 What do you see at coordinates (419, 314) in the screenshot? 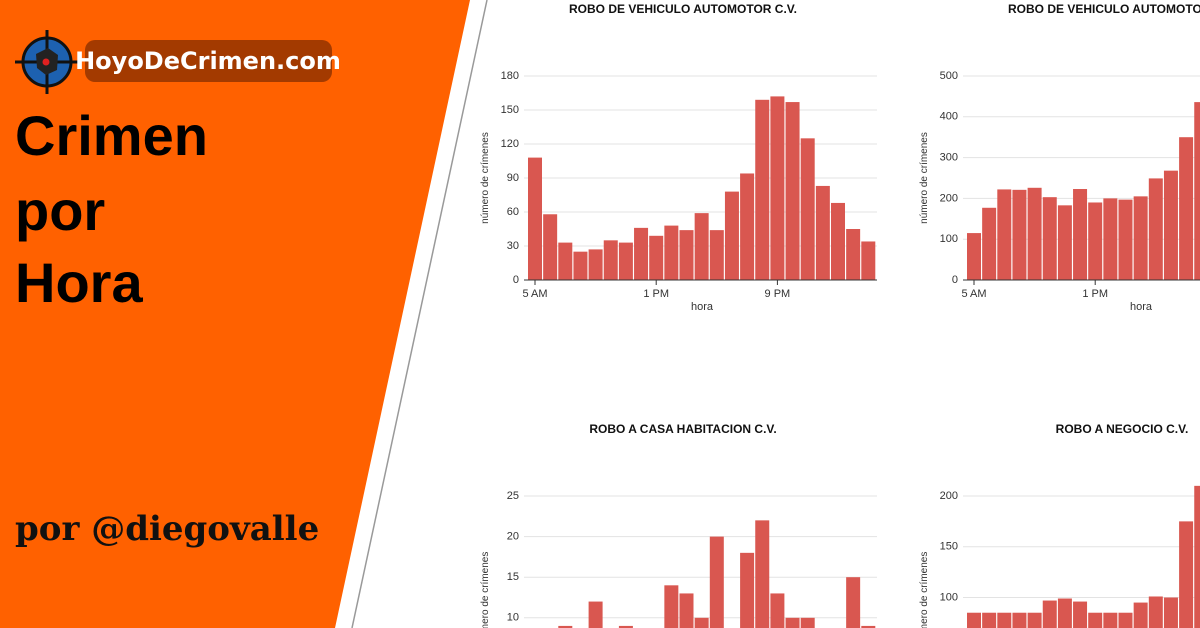
I see `divider` at bounding box center [419, 314].